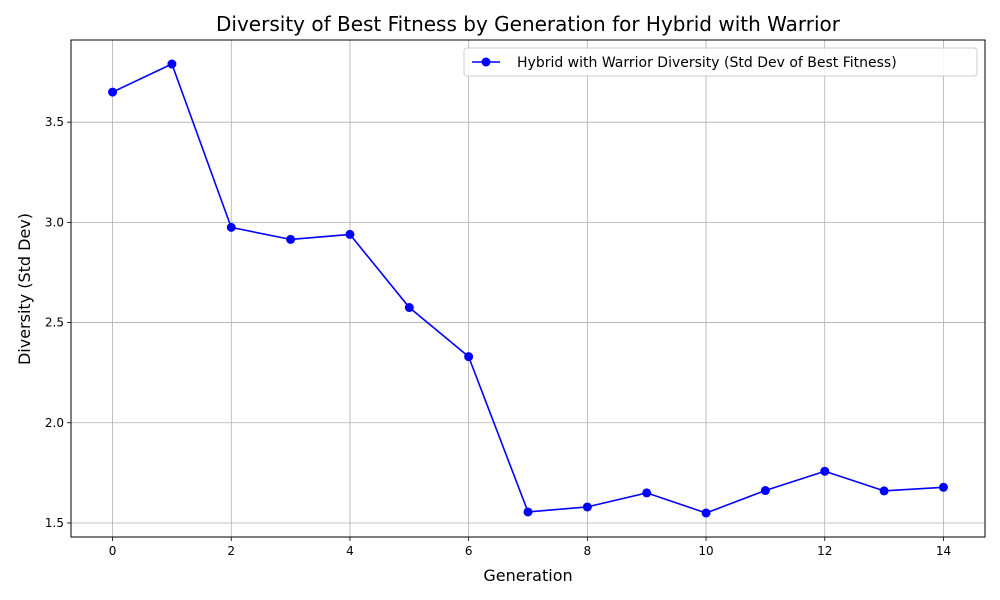  I want to click on y-tick-label: 3.5, so click(54, 122).